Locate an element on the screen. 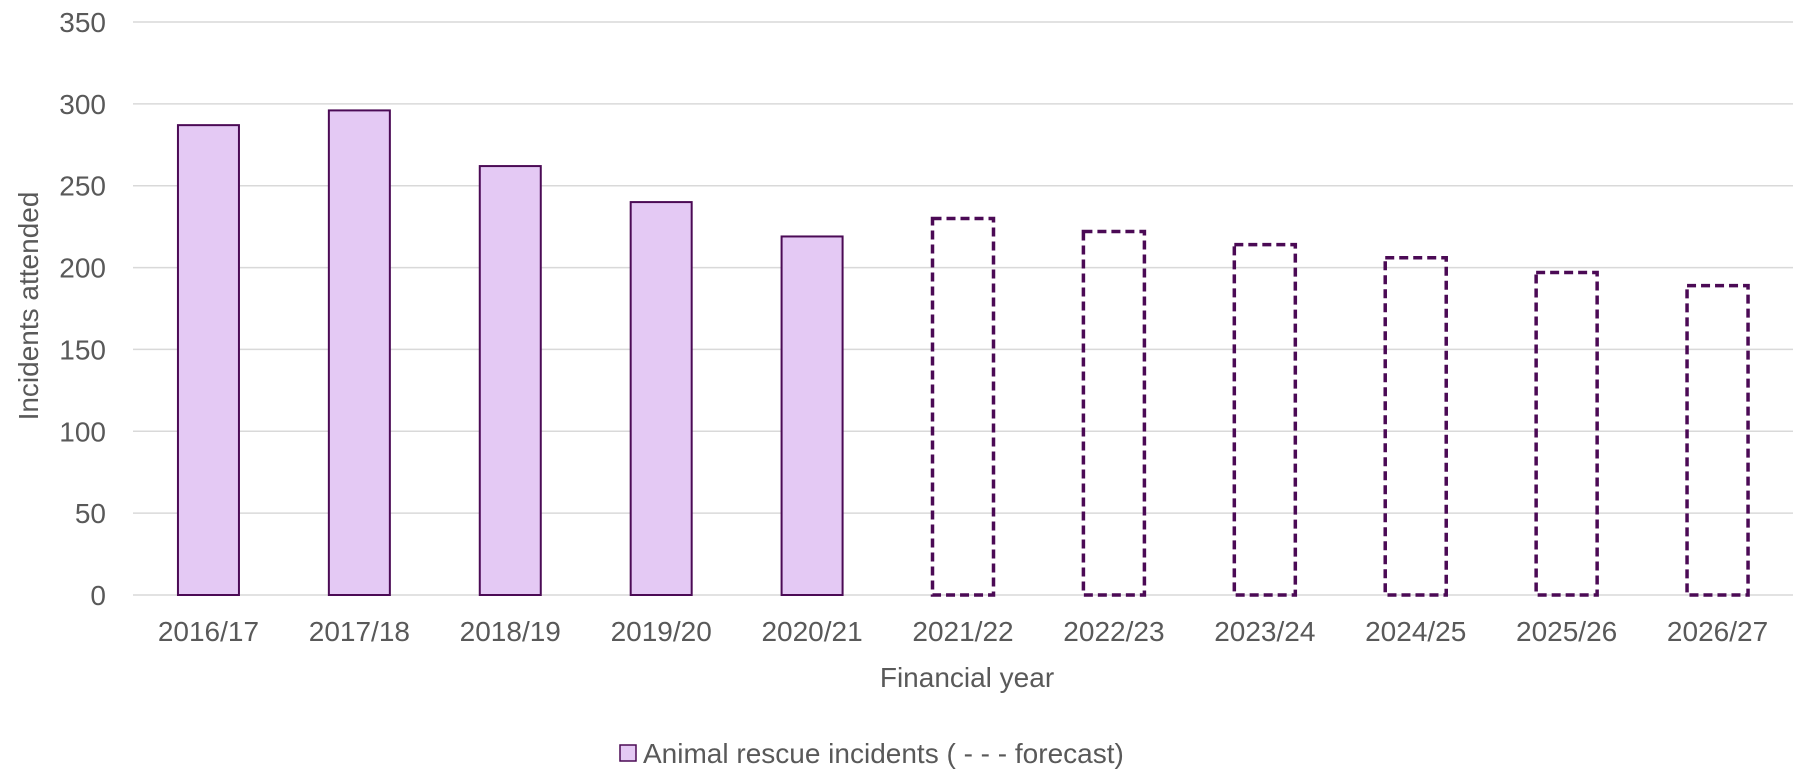 The image size is (1793, 778). y-axis-title: Incidents attended is located at coordinates (28, 306).